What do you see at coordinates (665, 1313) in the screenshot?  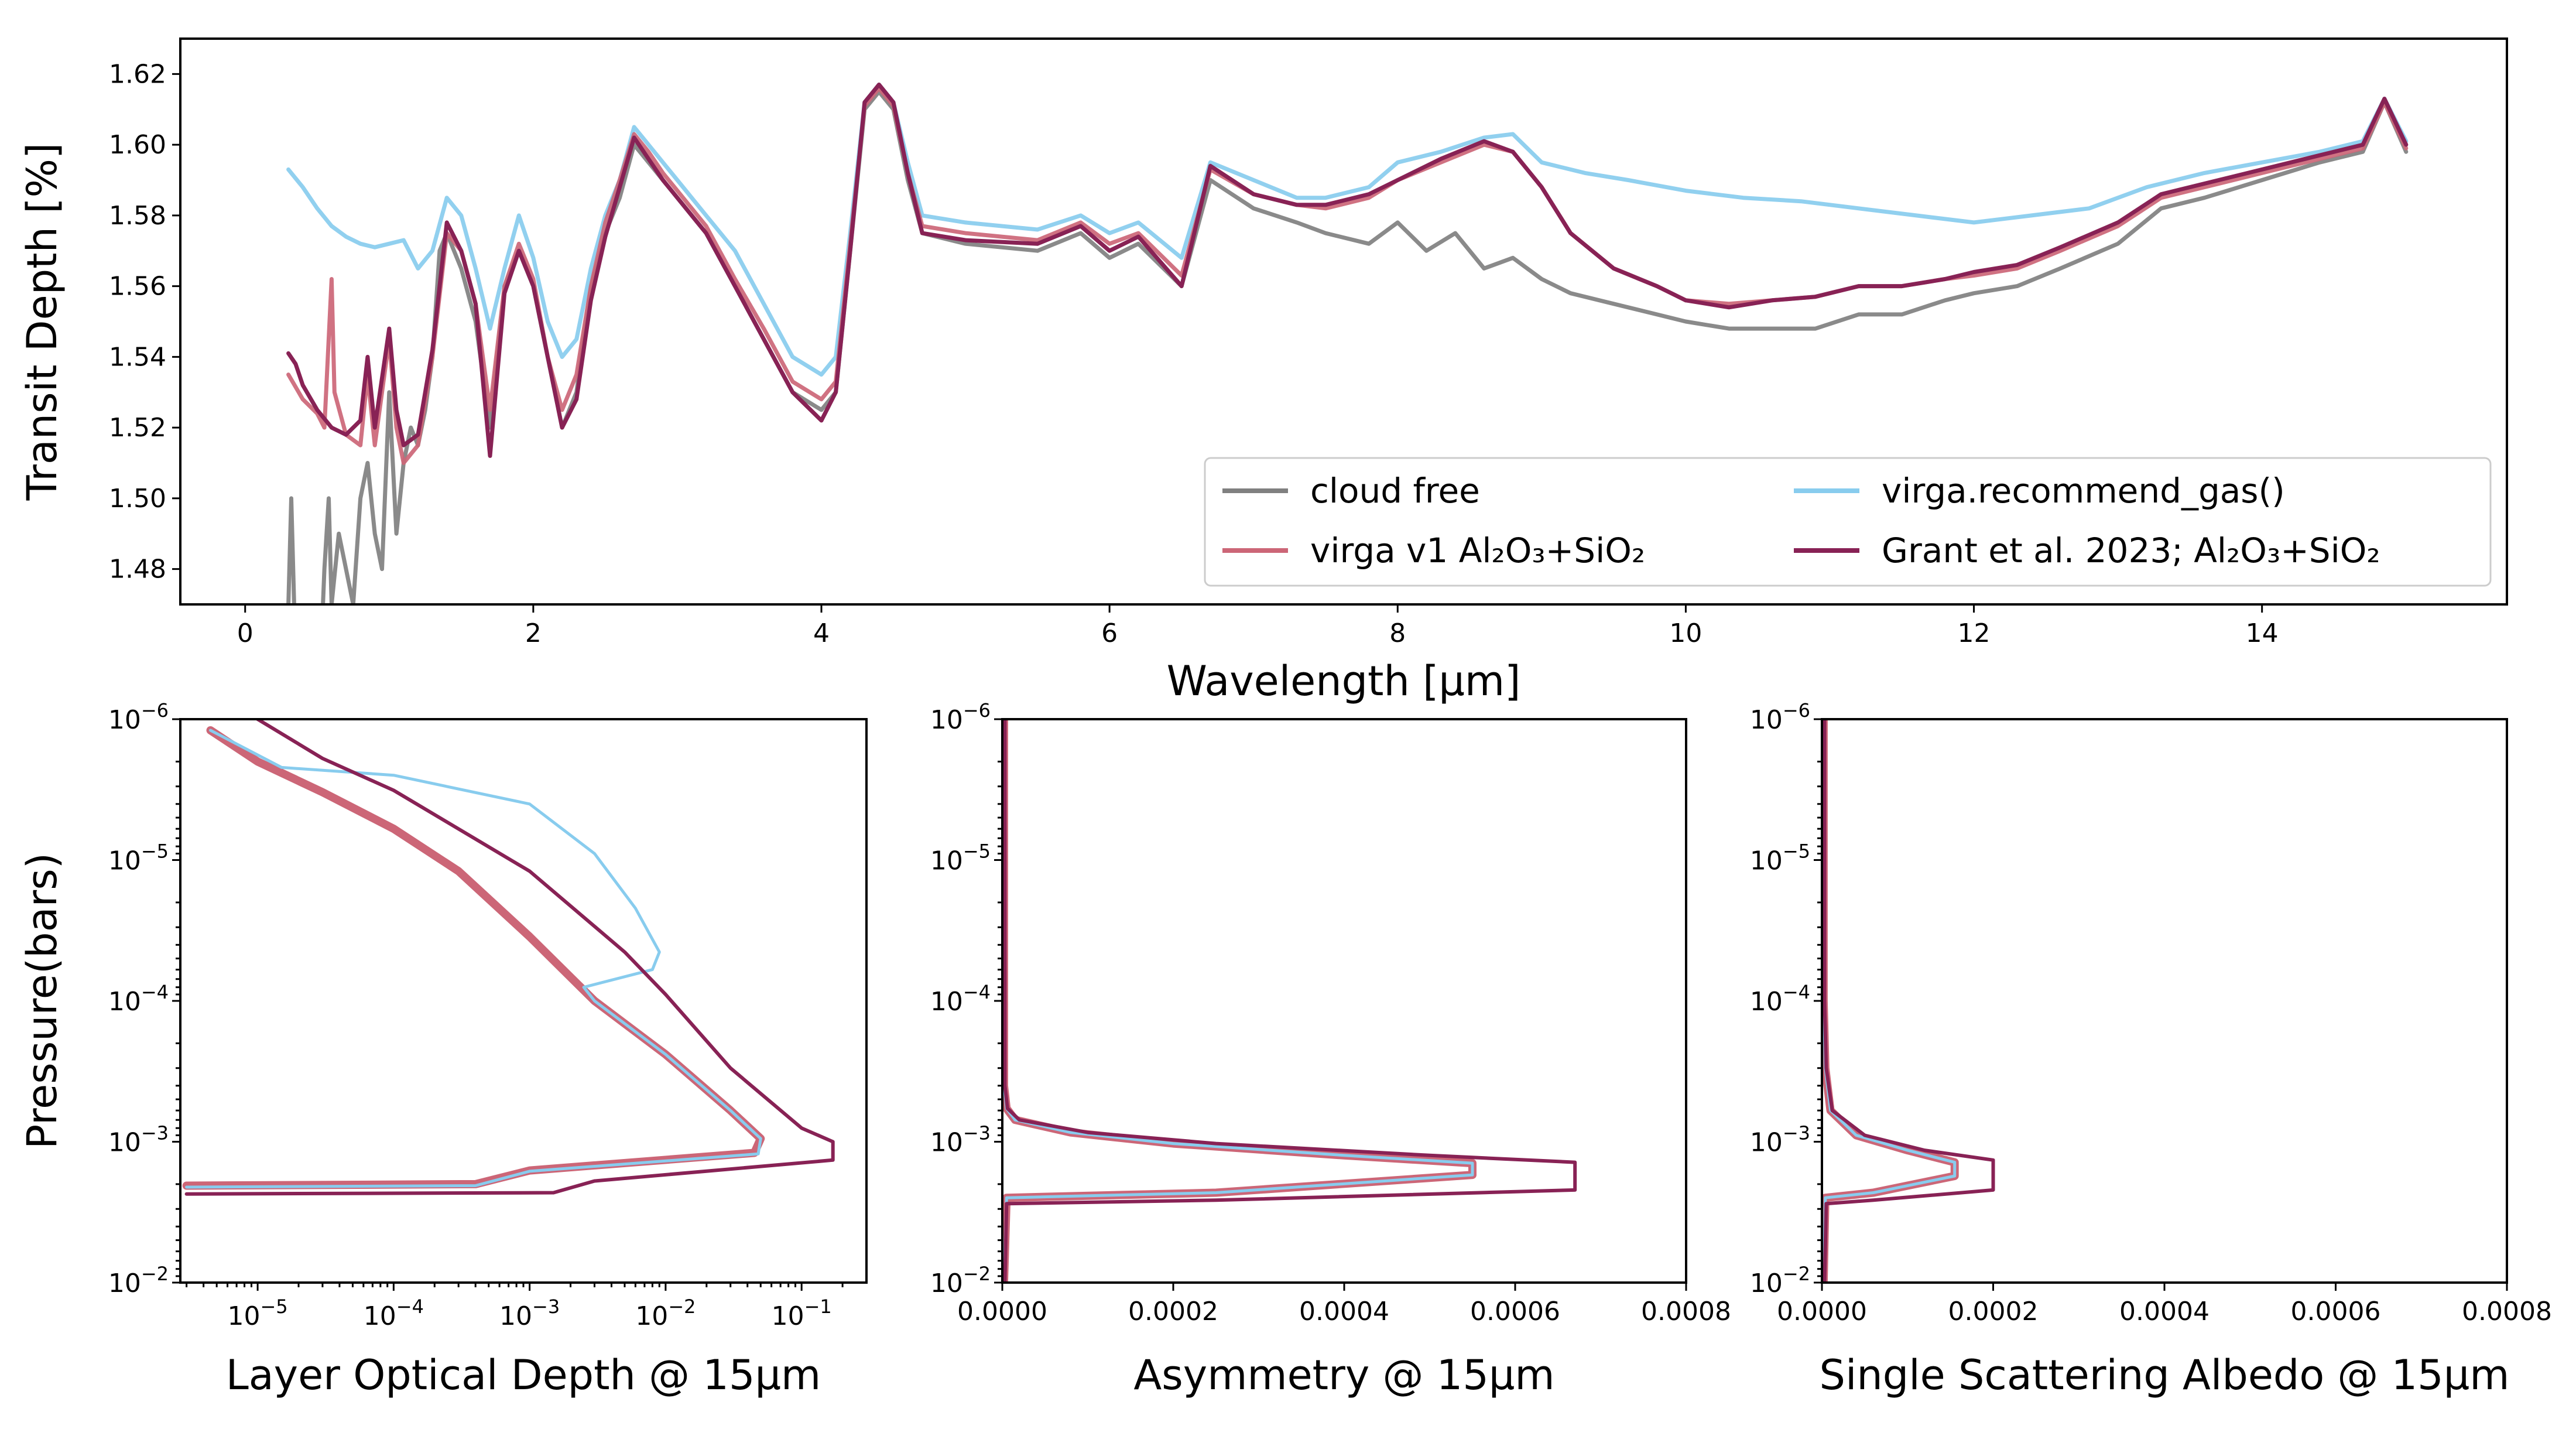 I see `xtick-label-optical_depth-3: 10⁻²` at bounding box center [665, 1313].